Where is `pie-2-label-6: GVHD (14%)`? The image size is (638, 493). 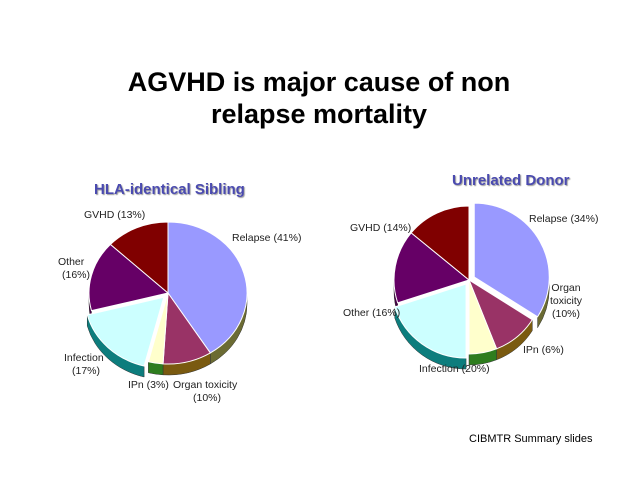
pie-2-label-6: GVHD (14%) is located at coordinates (380, 228).